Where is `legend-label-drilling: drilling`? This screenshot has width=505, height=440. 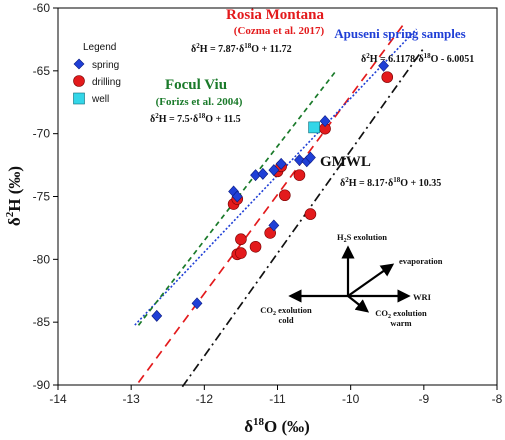
legend-label-drilling: drilling is located at coordinates (106, 82).